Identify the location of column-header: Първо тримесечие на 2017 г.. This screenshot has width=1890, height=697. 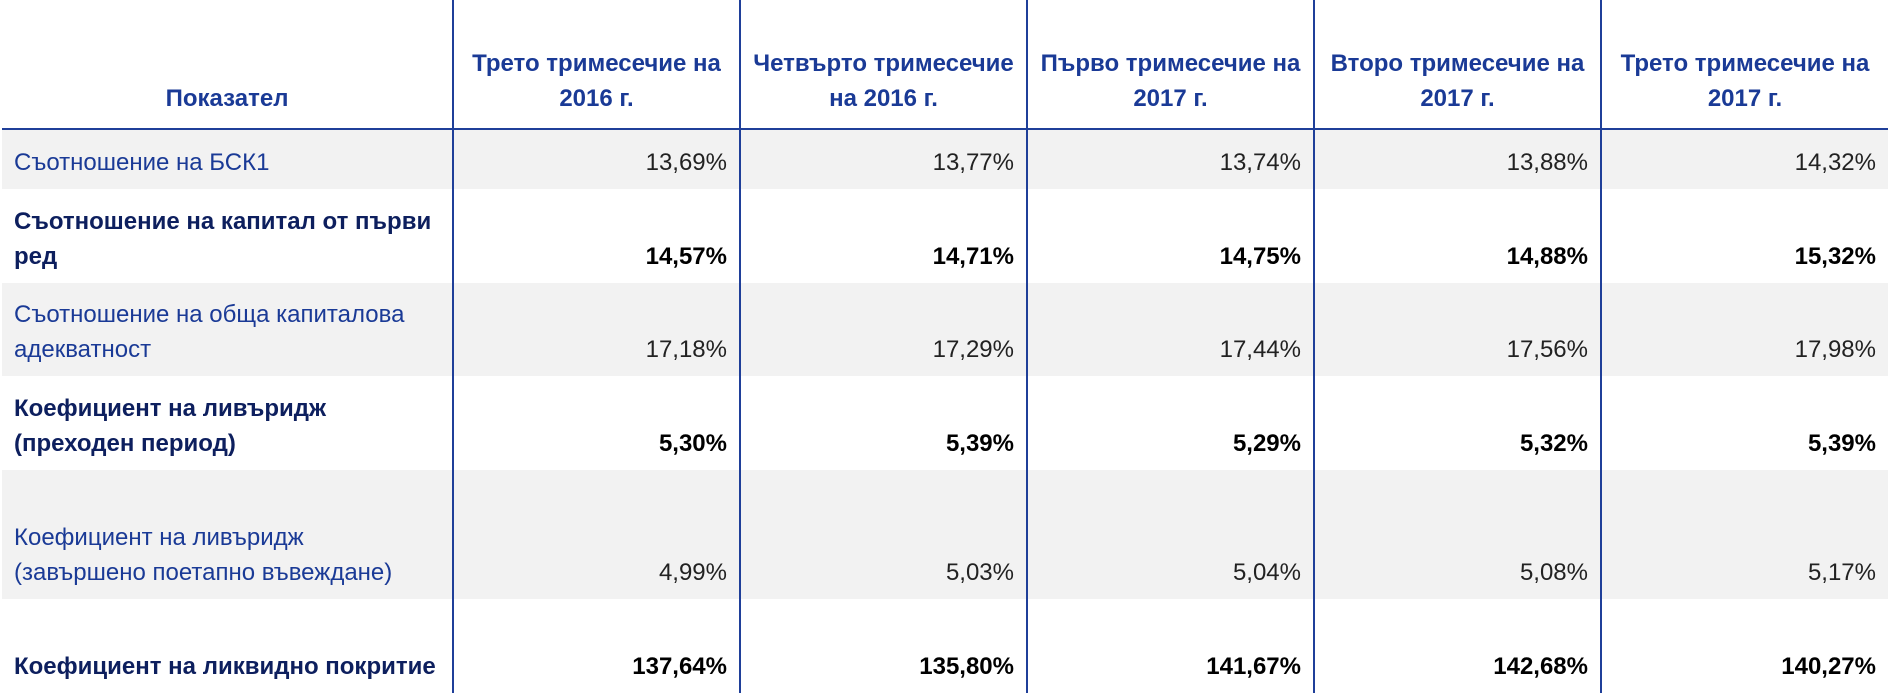
(1170, 65).